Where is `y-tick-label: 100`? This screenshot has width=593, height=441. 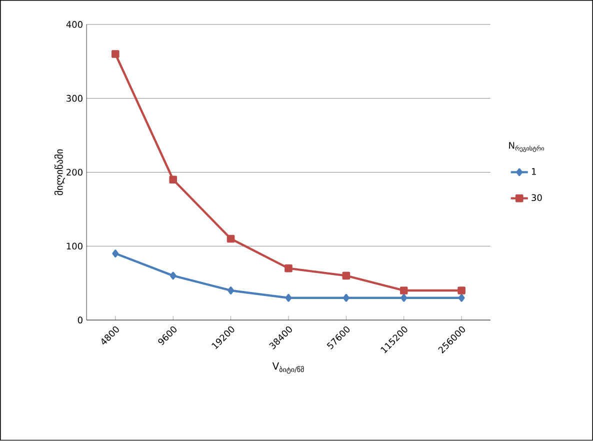 y-tick-label: 100 is located at coordinates (74, 246).